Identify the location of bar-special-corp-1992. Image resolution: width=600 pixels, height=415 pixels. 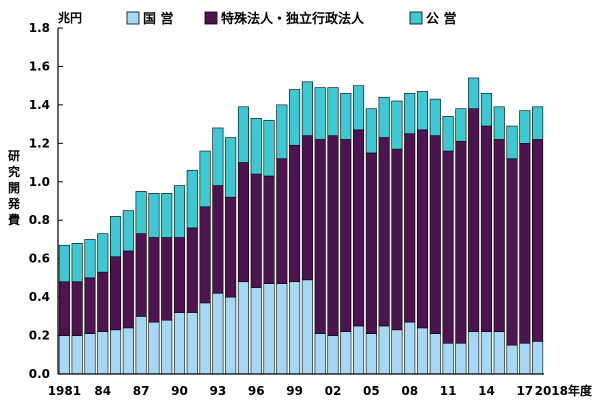
(205, 255).